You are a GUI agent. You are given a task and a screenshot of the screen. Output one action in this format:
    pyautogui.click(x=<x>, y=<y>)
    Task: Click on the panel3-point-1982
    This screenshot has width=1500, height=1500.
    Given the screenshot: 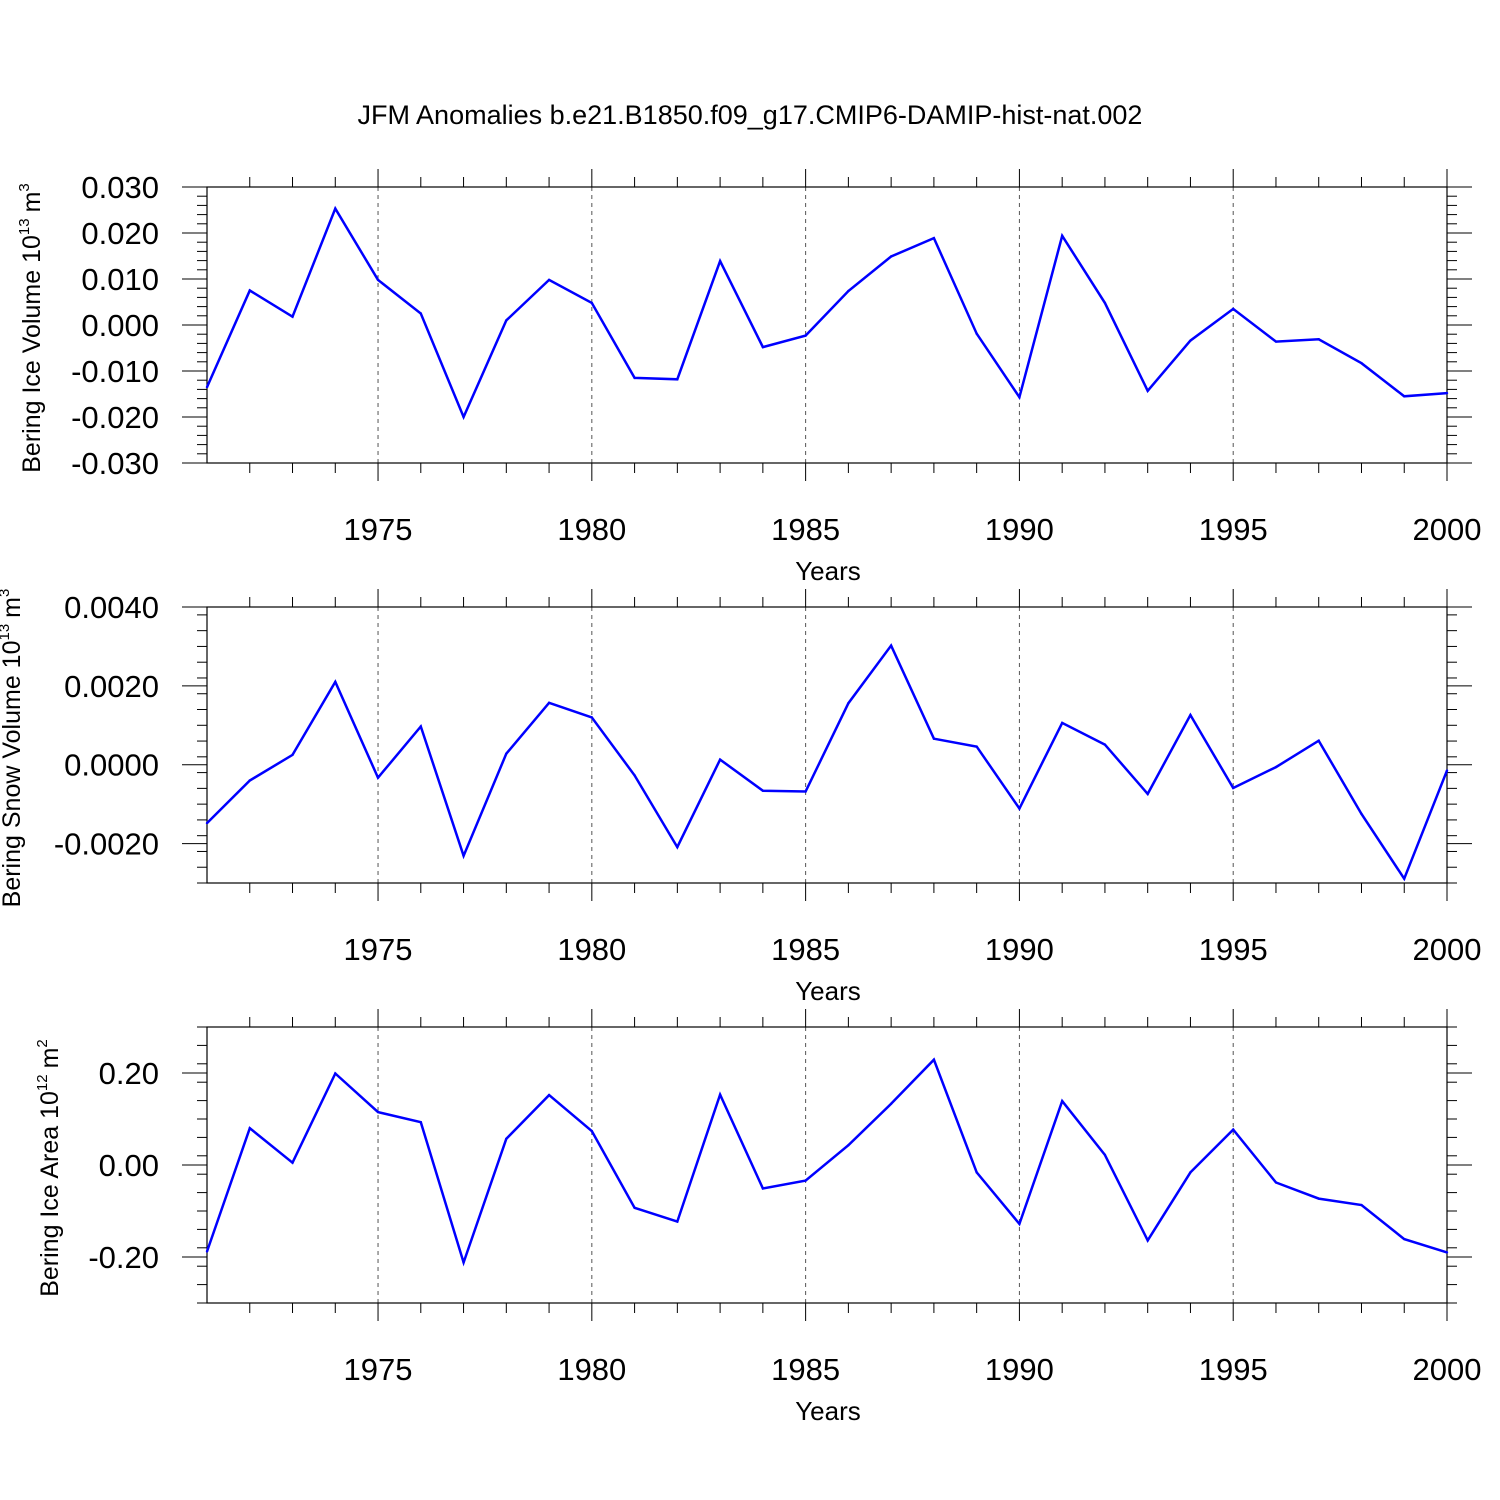 What is the action you would take?
    pyautogui.click(x=677, y=1221)
    